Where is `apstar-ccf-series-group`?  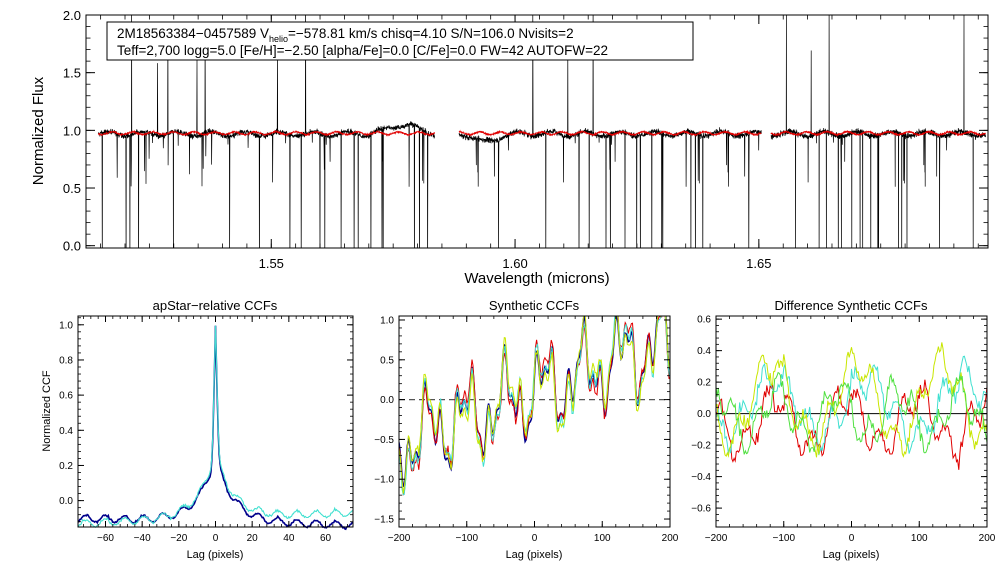
apstar-ccf-series-group is located at coordinates (215, 428).